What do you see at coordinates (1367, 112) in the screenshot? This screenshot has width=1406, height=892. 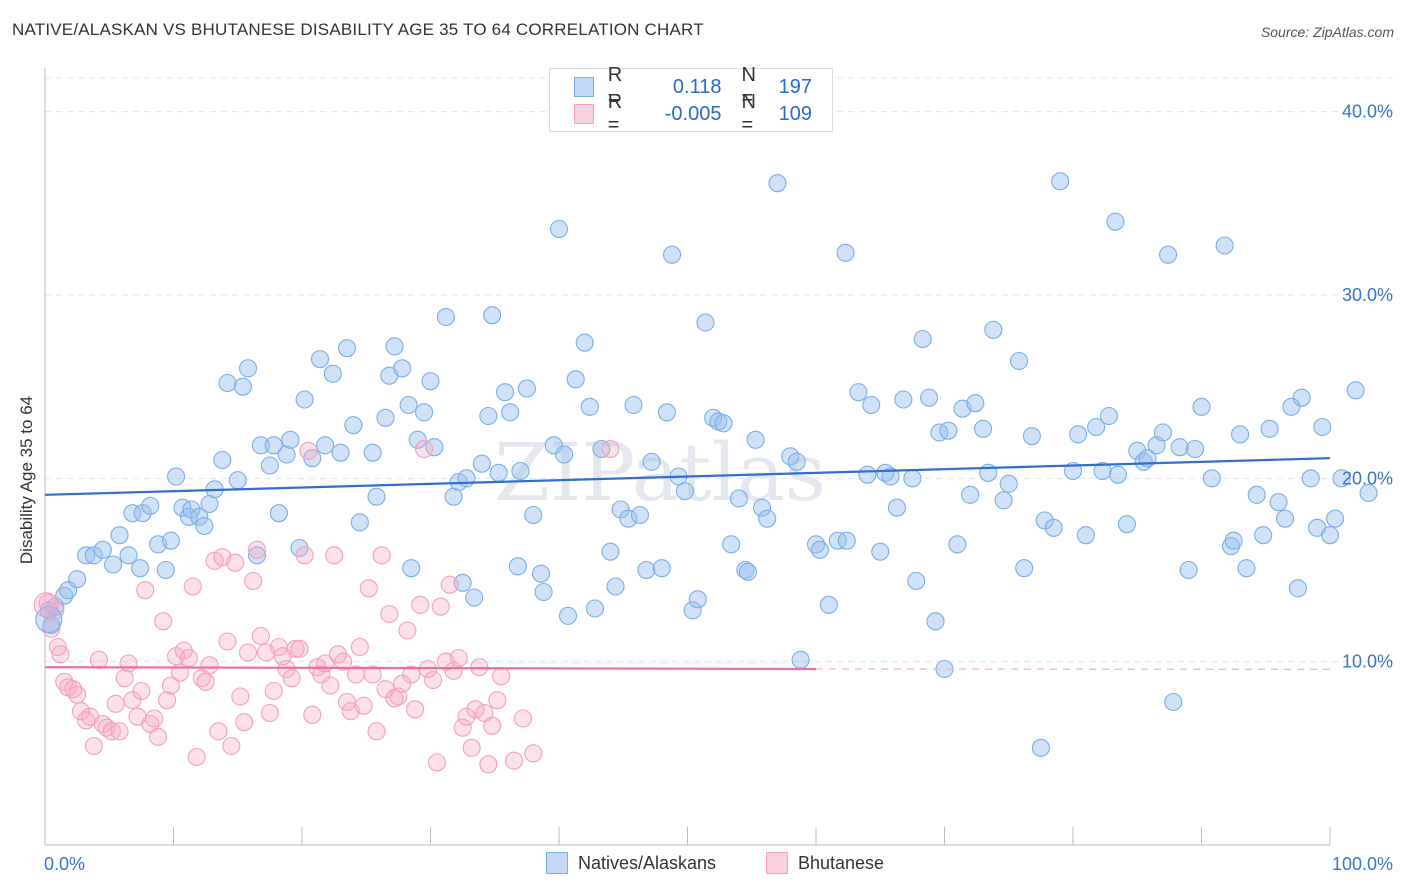 I see `y-tick-label: 40.0%` at bounding box center [1367, 112].